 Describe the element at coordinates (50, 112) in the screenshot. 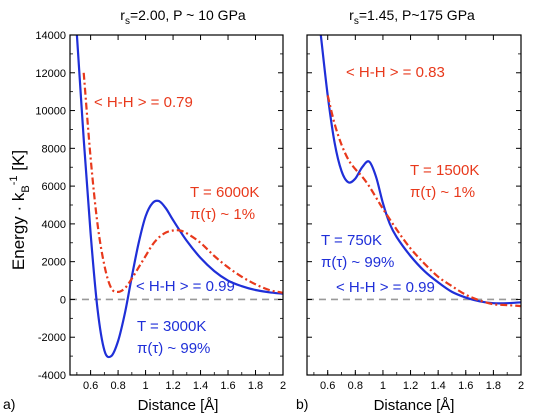

I see `y-tick-label: 10000` at that location.